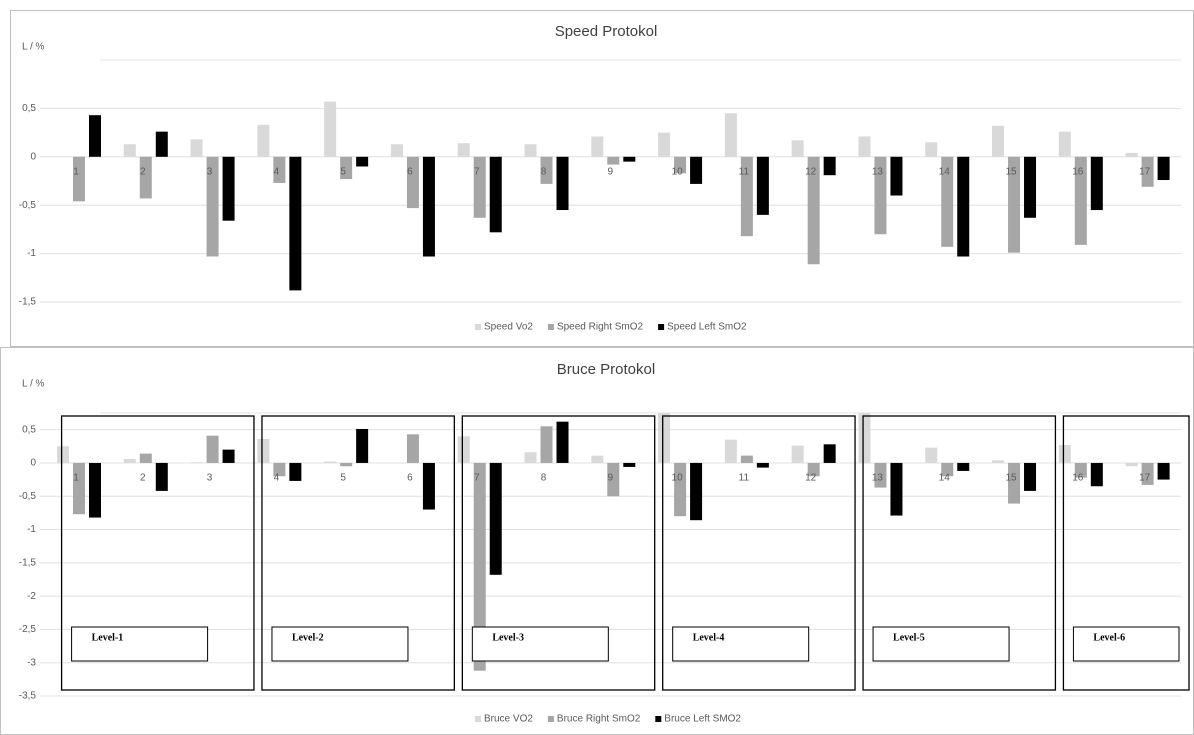 The height and width of the screenshot is (735, 1194). Describe the element at coordinates (410, 171) in the screenshot. I see `category-label: 6` at that location.